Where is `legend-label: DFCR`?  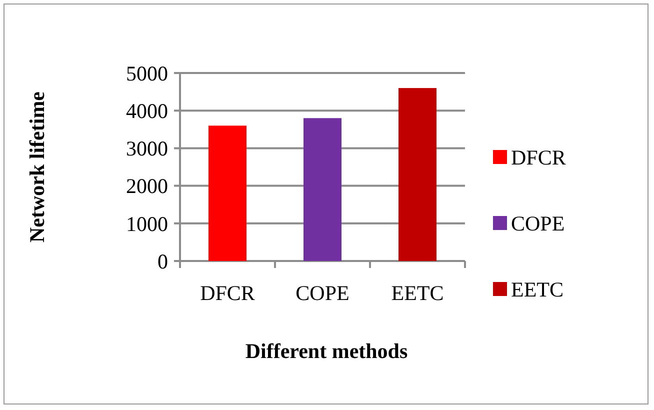 legend-label: DFCR is located at coordinates (538, 157).